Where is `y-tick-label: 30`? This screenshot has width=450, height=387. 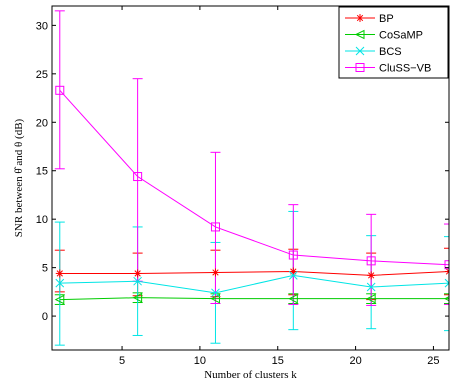 y-tick-label: 30 is located at coordinates (42, 26).